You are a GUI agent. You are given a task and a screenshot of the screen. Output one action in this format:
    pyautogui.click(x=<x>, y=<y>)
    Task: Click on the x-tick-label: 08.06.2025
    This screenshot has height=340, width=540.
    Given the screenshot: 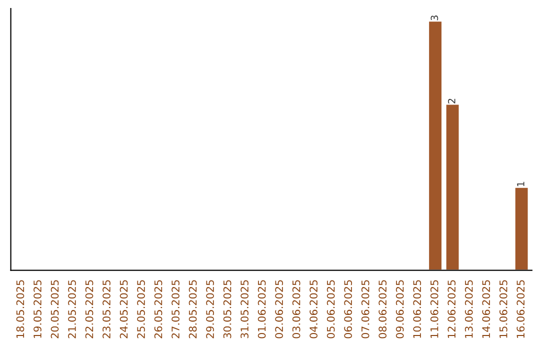 What is the action you would take?
    pyautogui.click(x=382, y=309)
    